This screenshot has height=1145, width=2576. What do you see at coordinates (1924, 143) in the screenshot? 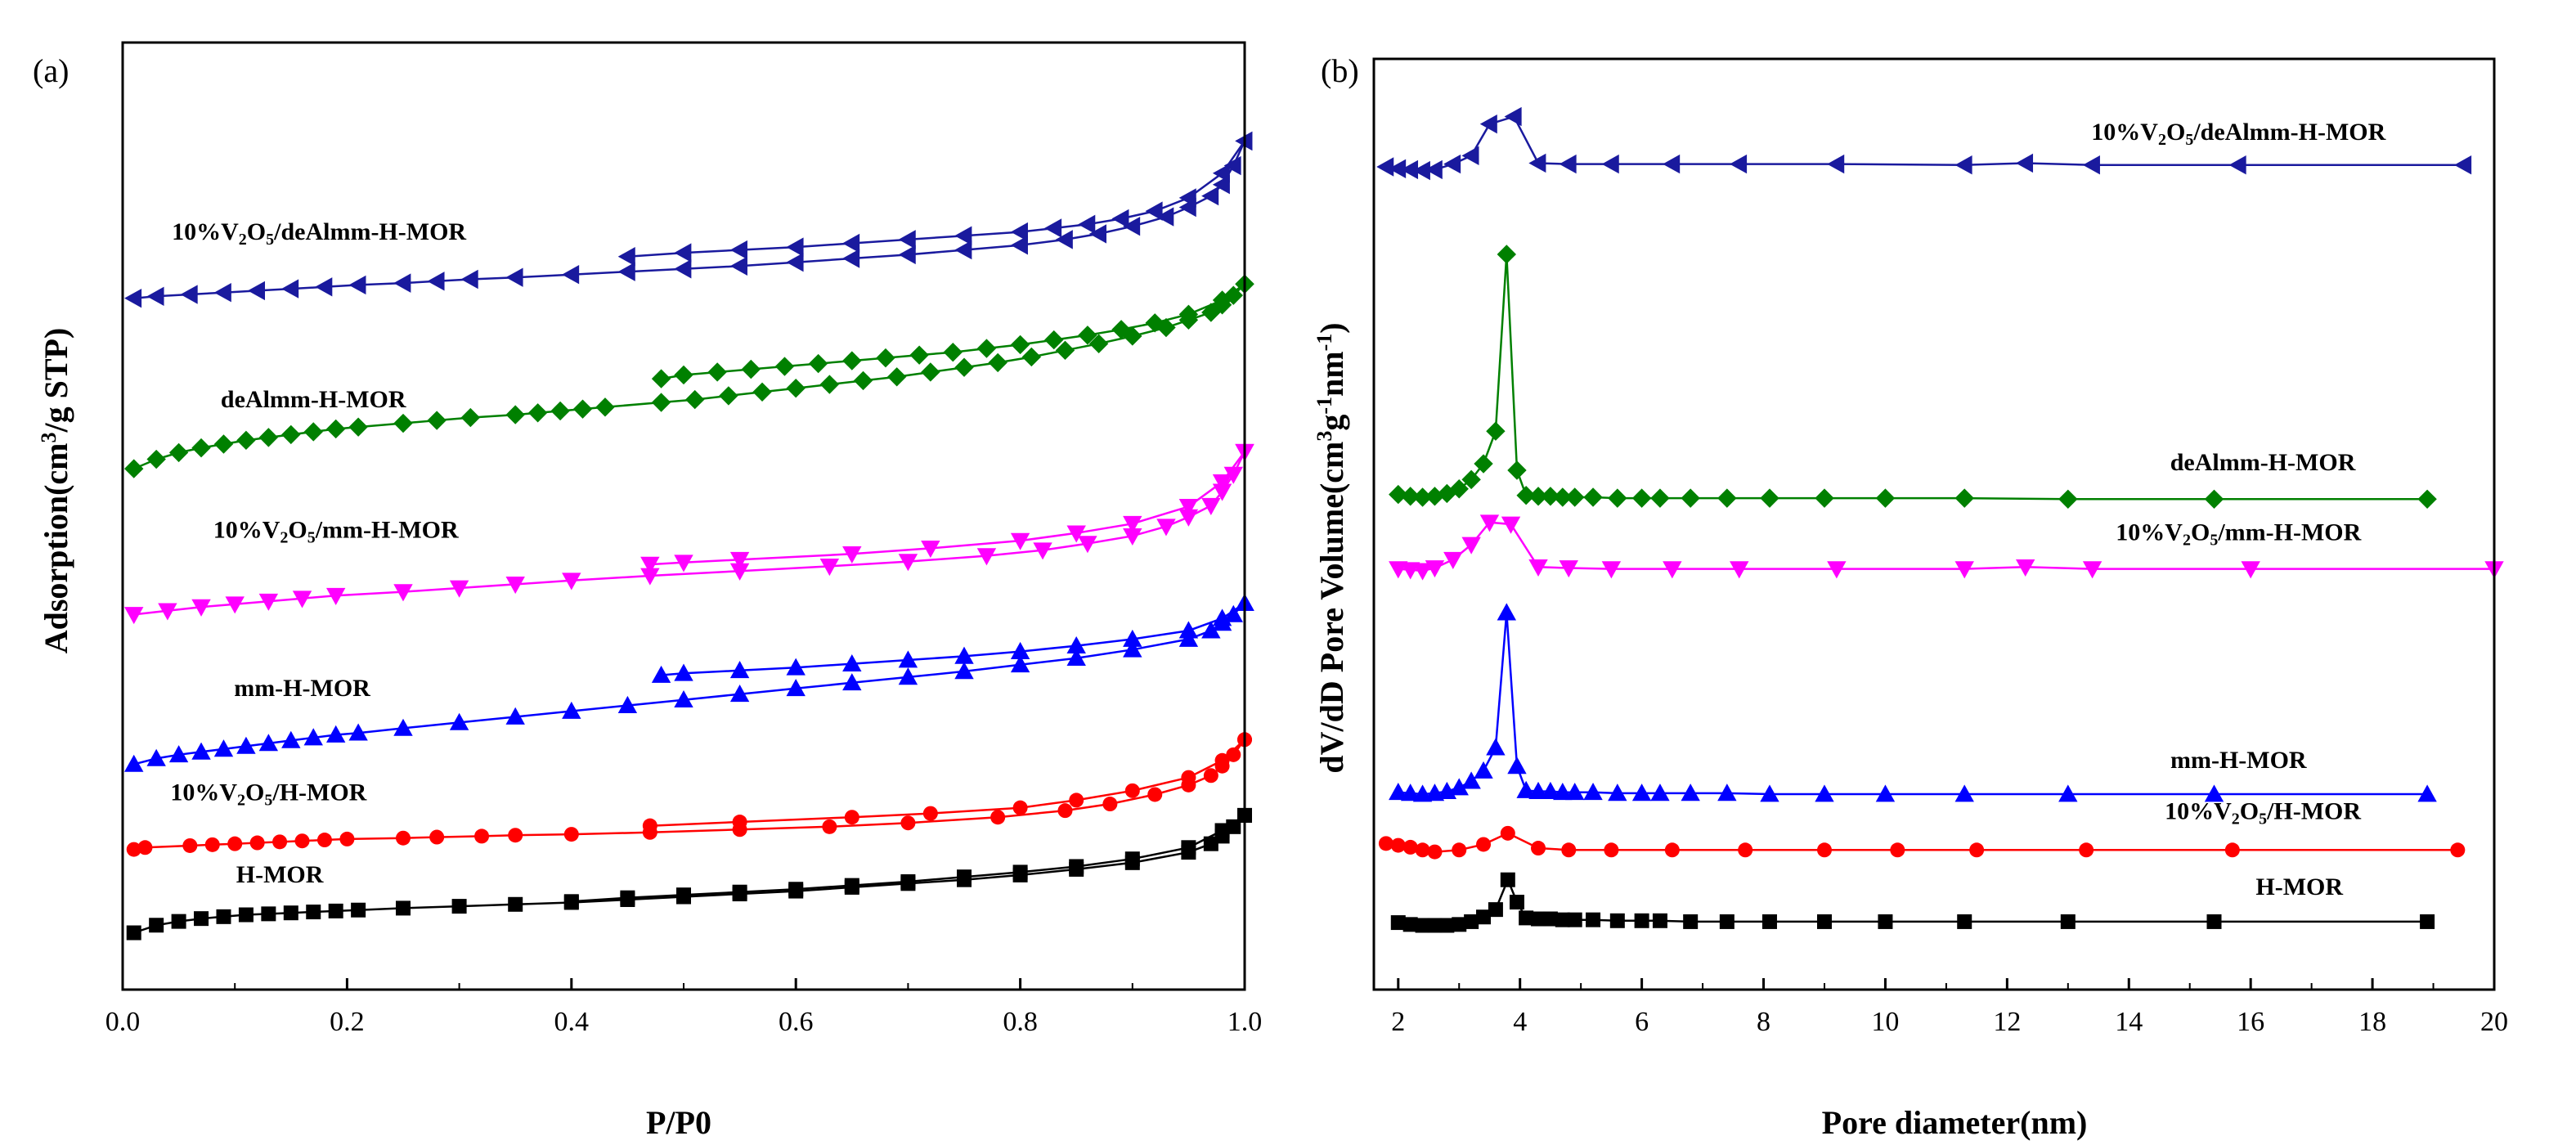
I see `series-10pctv2o5-dealmm-h-mor` at bounding box center [1924, 143].